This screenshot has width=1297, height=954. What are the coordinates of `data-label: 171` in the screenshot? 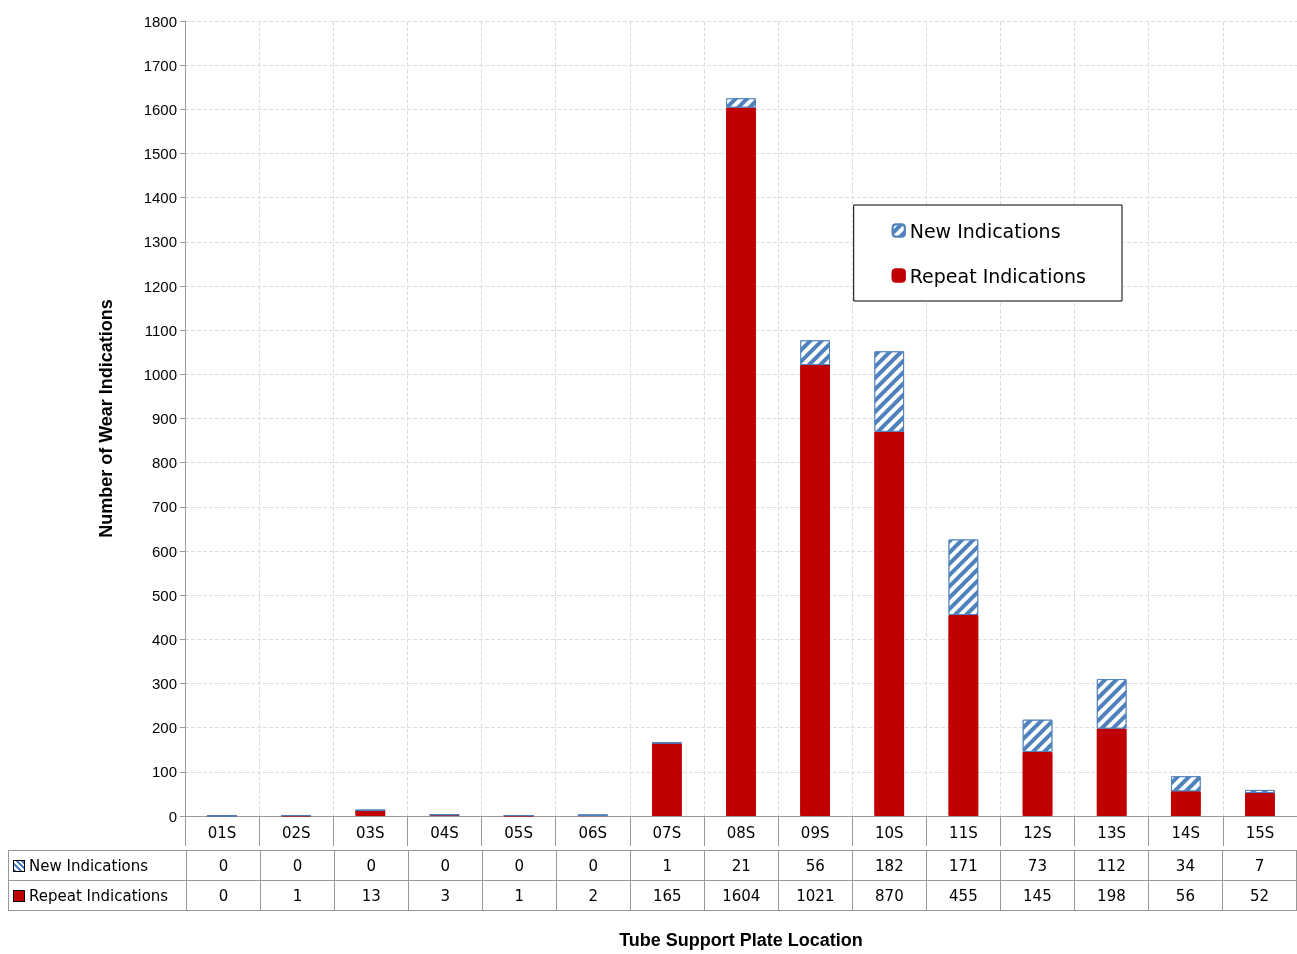 It's located at (963, 865).